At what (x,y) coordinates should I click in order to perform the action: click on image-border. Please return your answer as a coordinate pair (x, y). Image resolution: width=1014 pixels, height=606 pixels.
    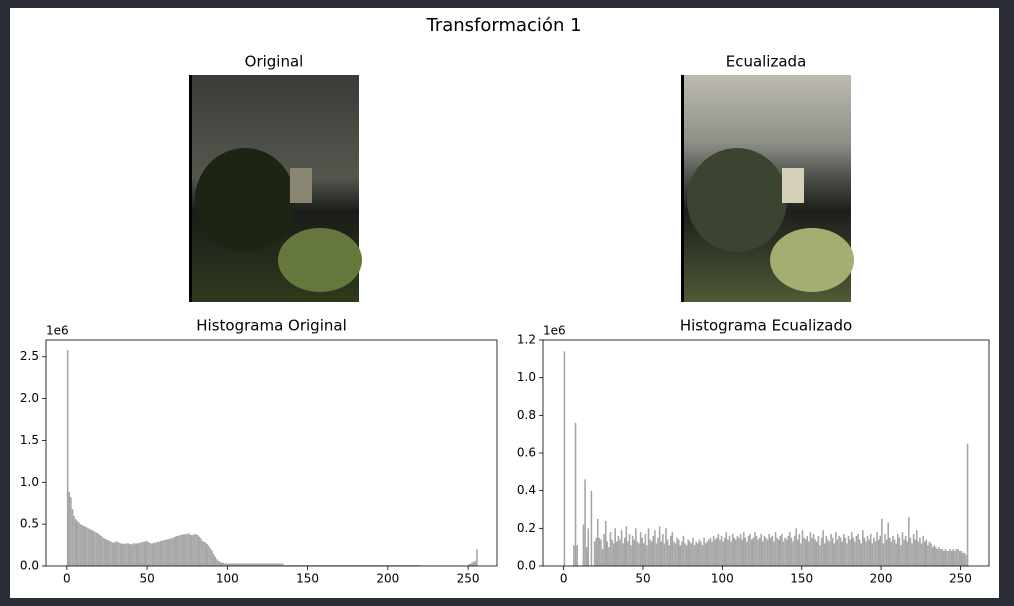
    Looking at the image, I should click on (190, 188).